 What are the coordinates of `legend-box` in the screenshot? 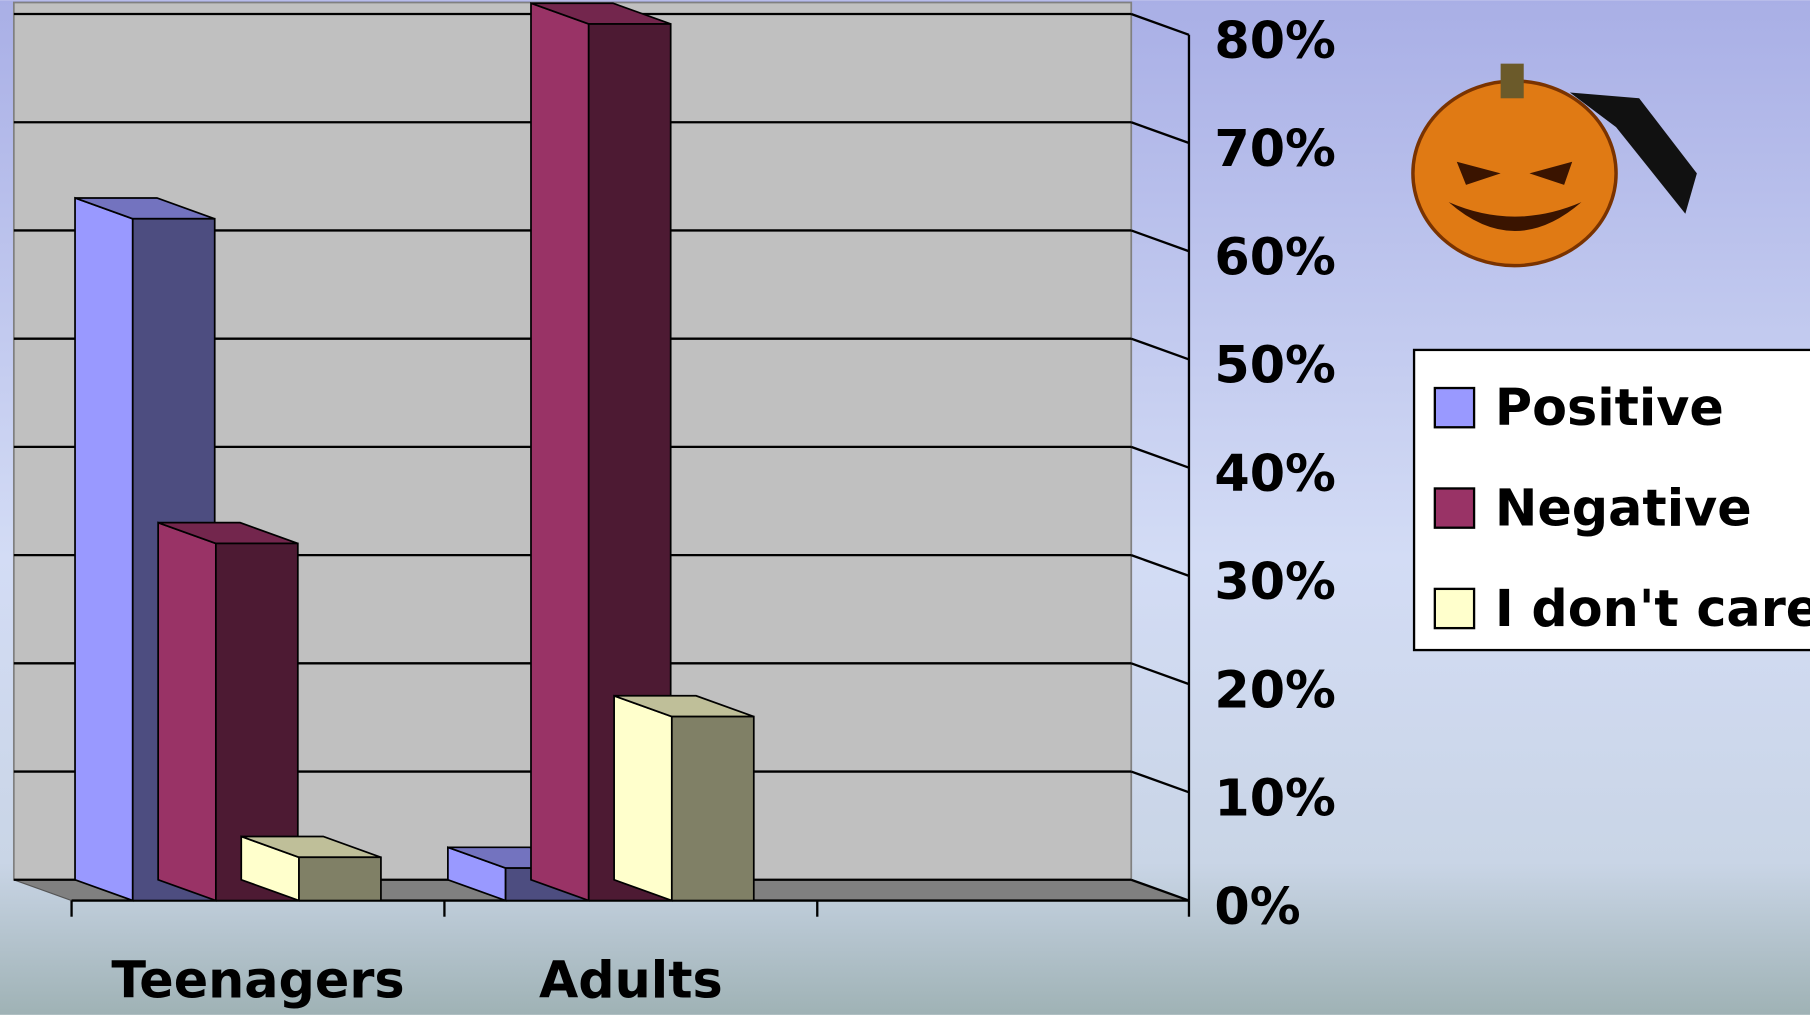 It's located at (1611, 500).